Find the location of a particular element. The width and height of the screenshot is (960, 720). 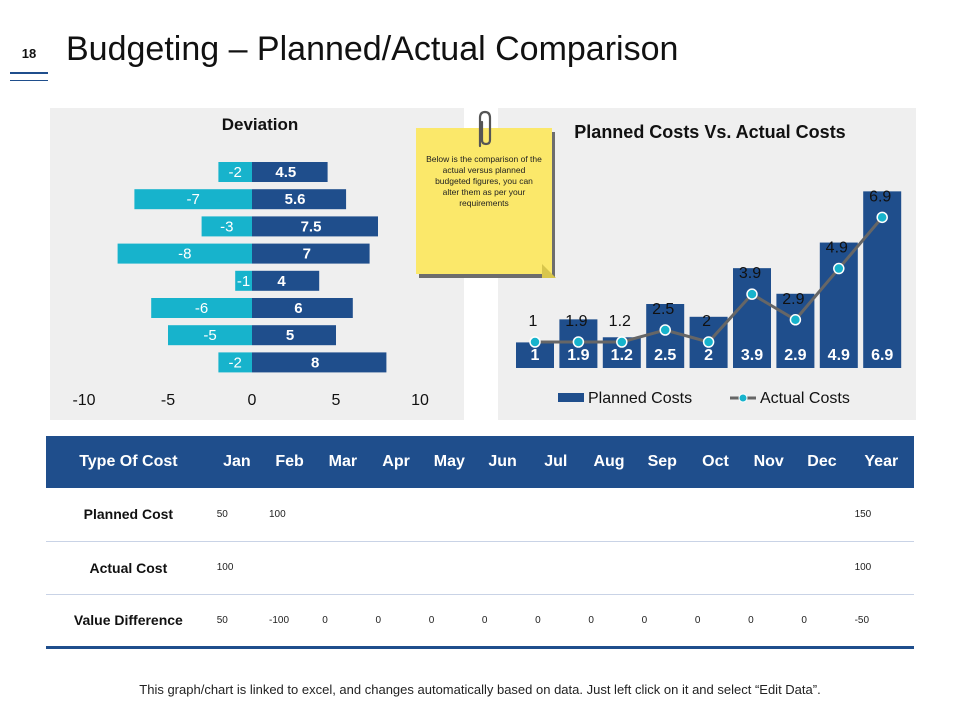

planned-cost-bar-label: 1.2 is located at coordinates (622, 355).